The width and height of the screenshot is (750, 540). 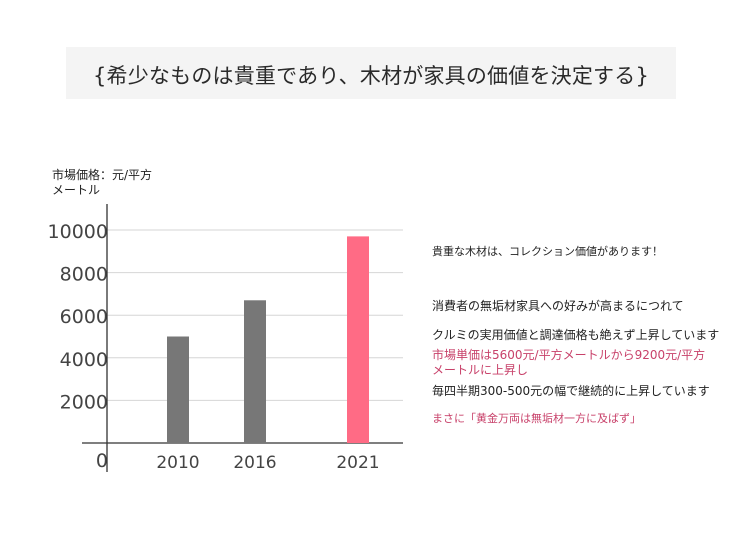 I want to click on y-axis-label-line-1: 市場価格：元/平方, so click(x=102, y=175).